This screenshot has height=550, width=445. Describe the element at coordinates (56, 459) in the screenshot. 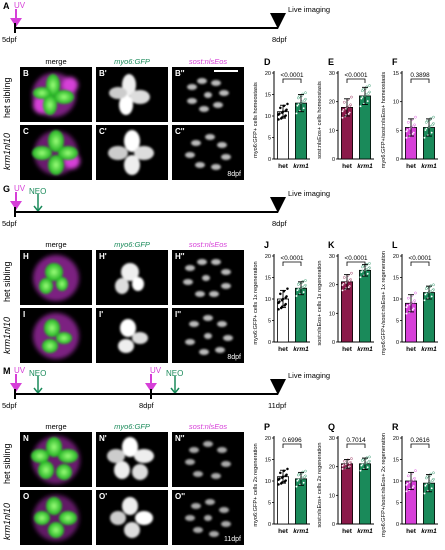

I see `micro-merge: N` at that location.